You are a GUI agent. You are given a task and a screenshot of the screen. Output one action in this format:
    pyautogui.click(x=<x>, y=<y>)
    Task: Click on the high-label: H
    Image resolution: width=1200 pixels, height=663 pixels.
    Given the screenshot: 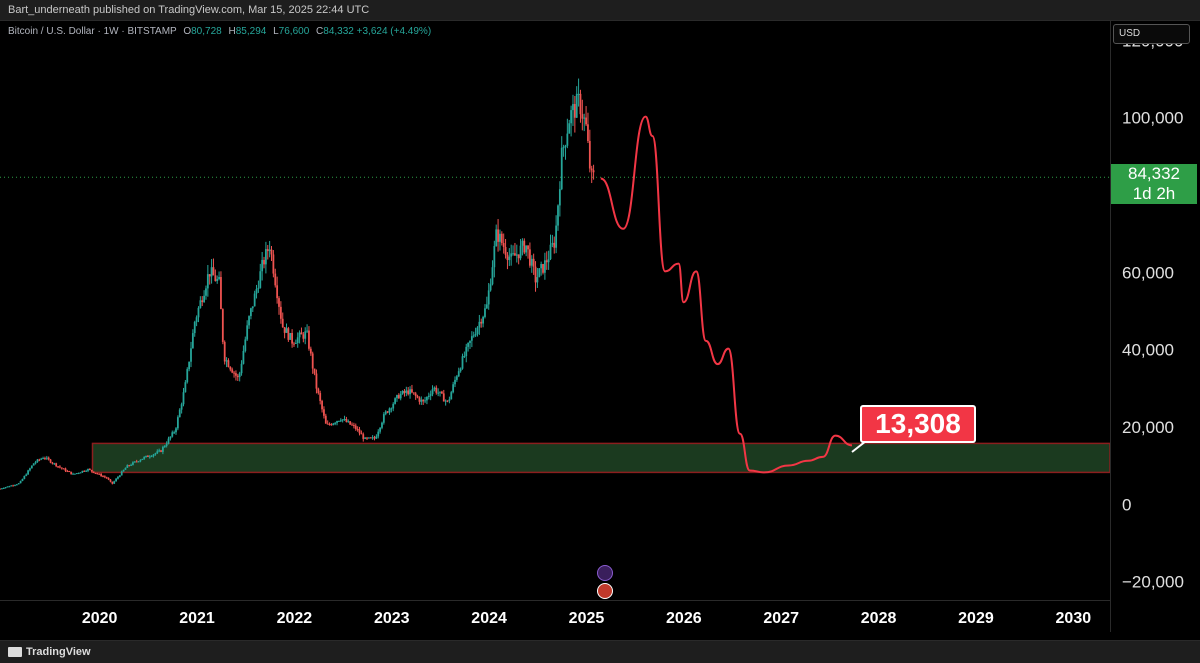 What is the action you would take?
    pyautogui.click(x=232, y=31)
    